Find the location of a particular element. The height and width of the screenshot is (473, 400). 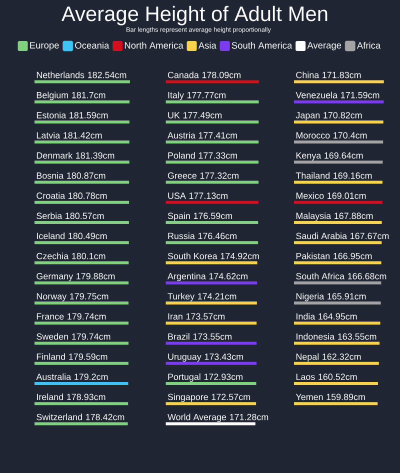

data-label: 180.87cm is located at coordinates (86, 175).